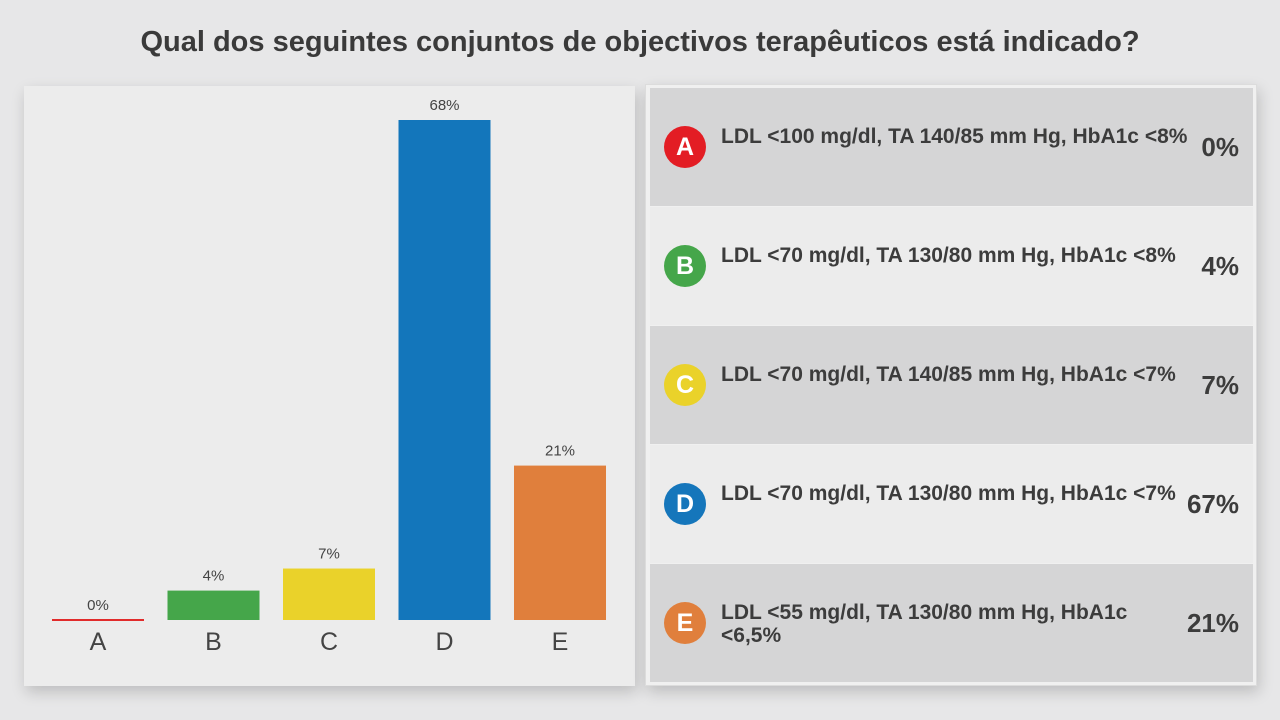 The image size is (1280, 720). I want to click on option-percent-b: 4%, so click(1220, 266).